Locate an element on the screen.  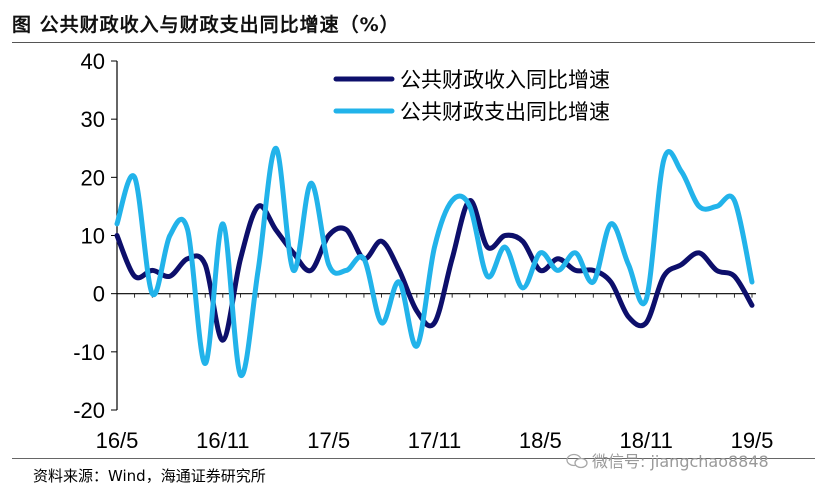
source-note: 资料来源：Wind，海通证券研究所 is located at coordinates (149, 476).